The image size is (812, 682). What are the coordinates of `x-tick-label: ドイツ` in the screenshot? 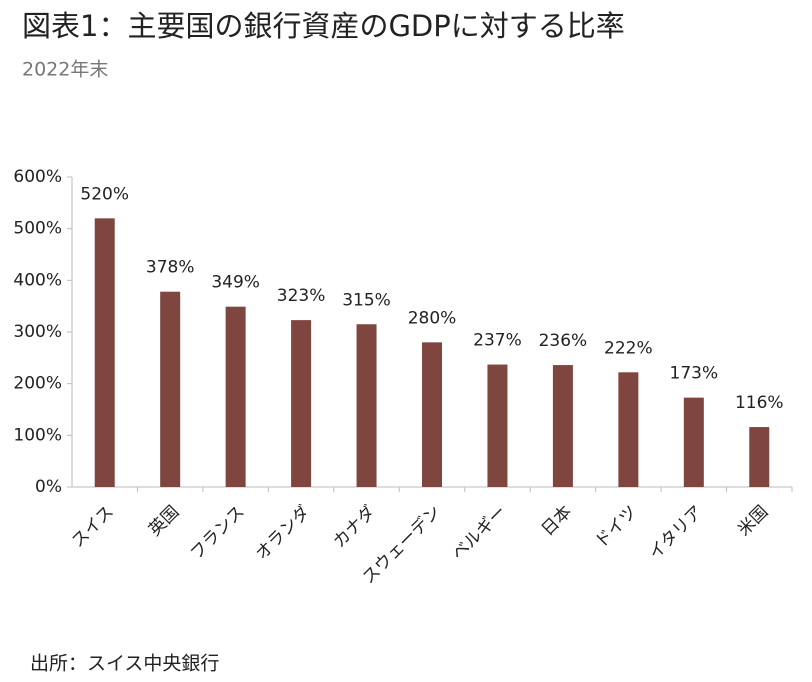 It's located at (616, 527).